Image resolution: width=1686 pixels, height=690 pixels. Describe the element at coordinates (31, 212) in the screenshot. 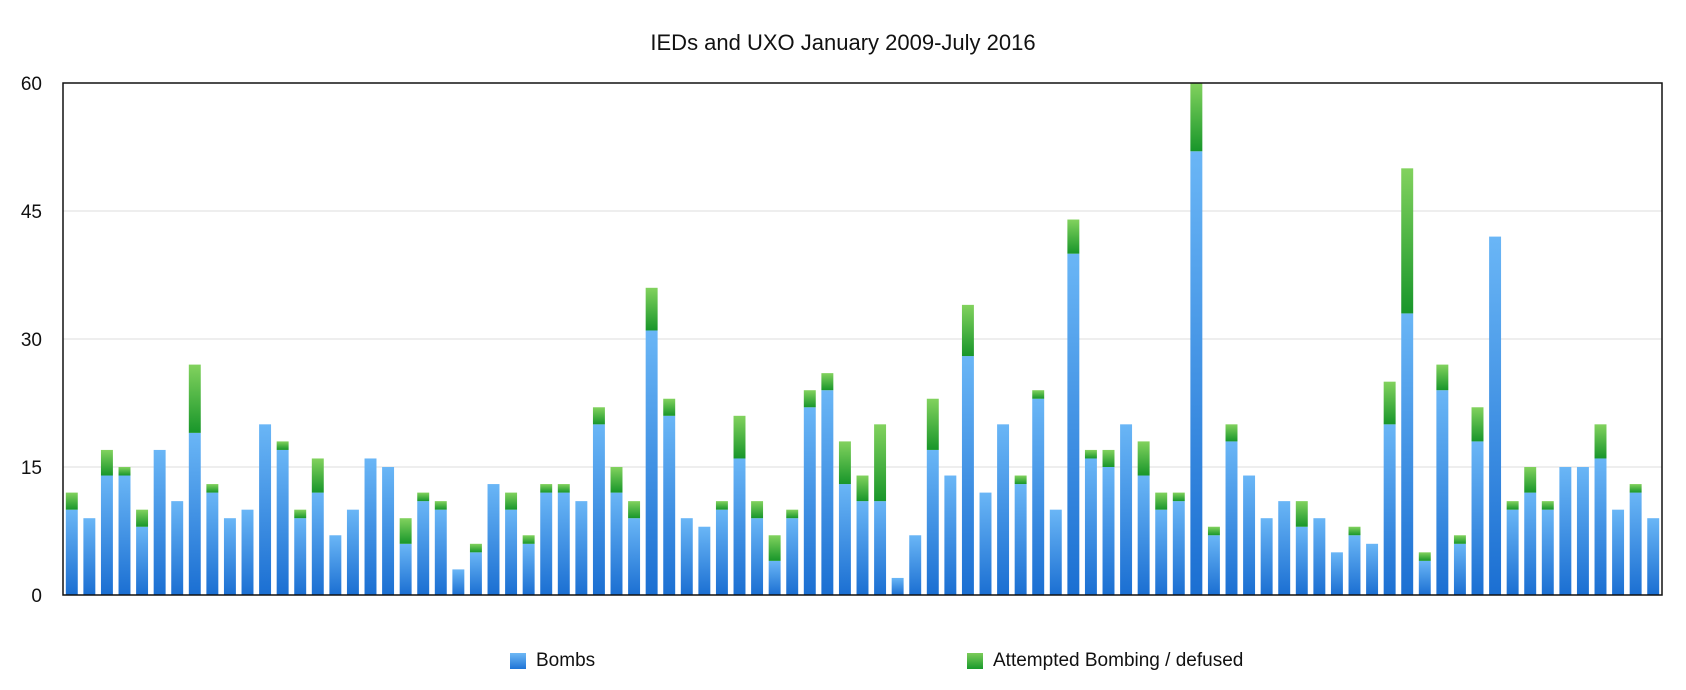

I see `y-tick-label: 45` at that location.